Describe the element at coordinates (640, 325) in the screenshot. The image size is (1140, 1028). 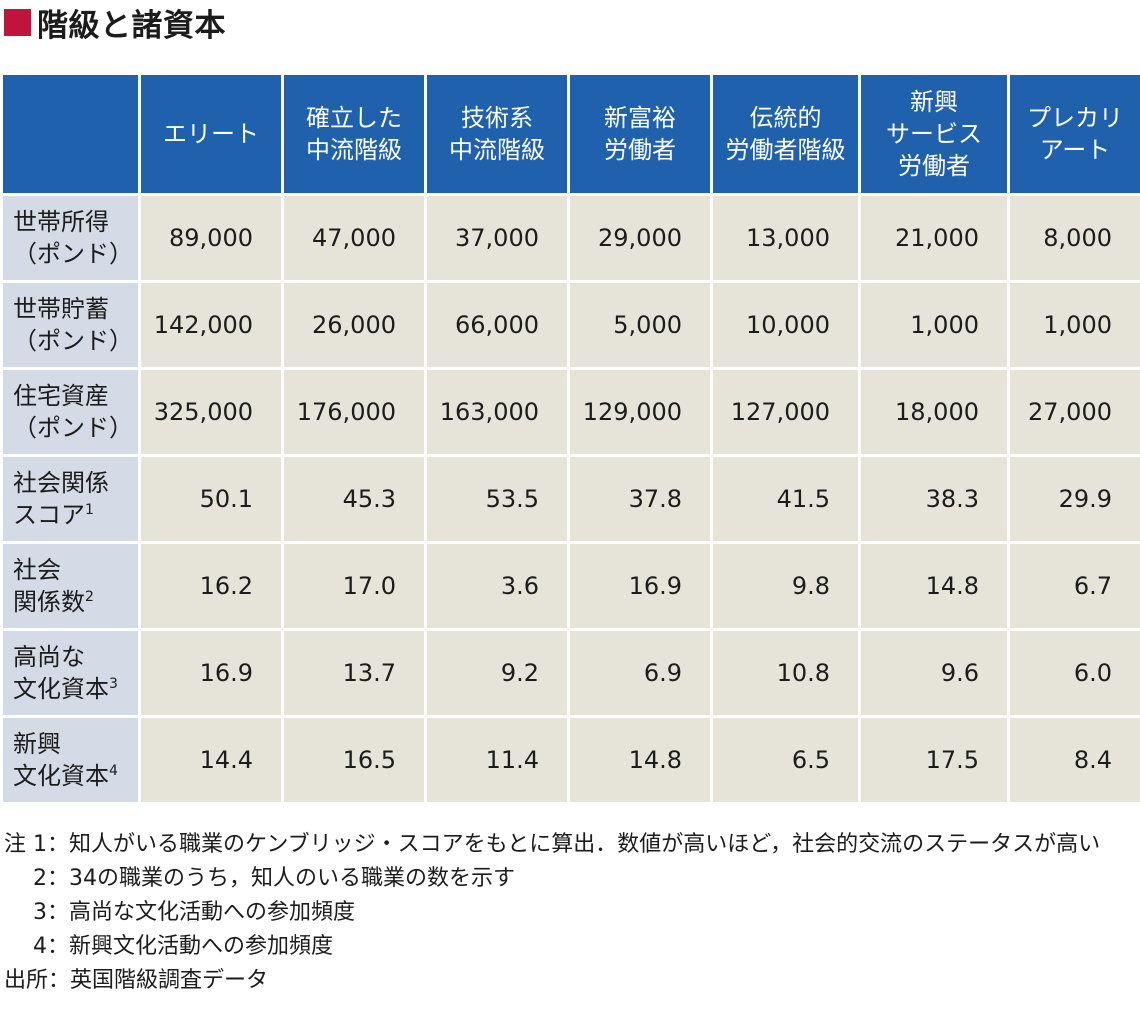
I see `table-cell: 5,000` at that location.